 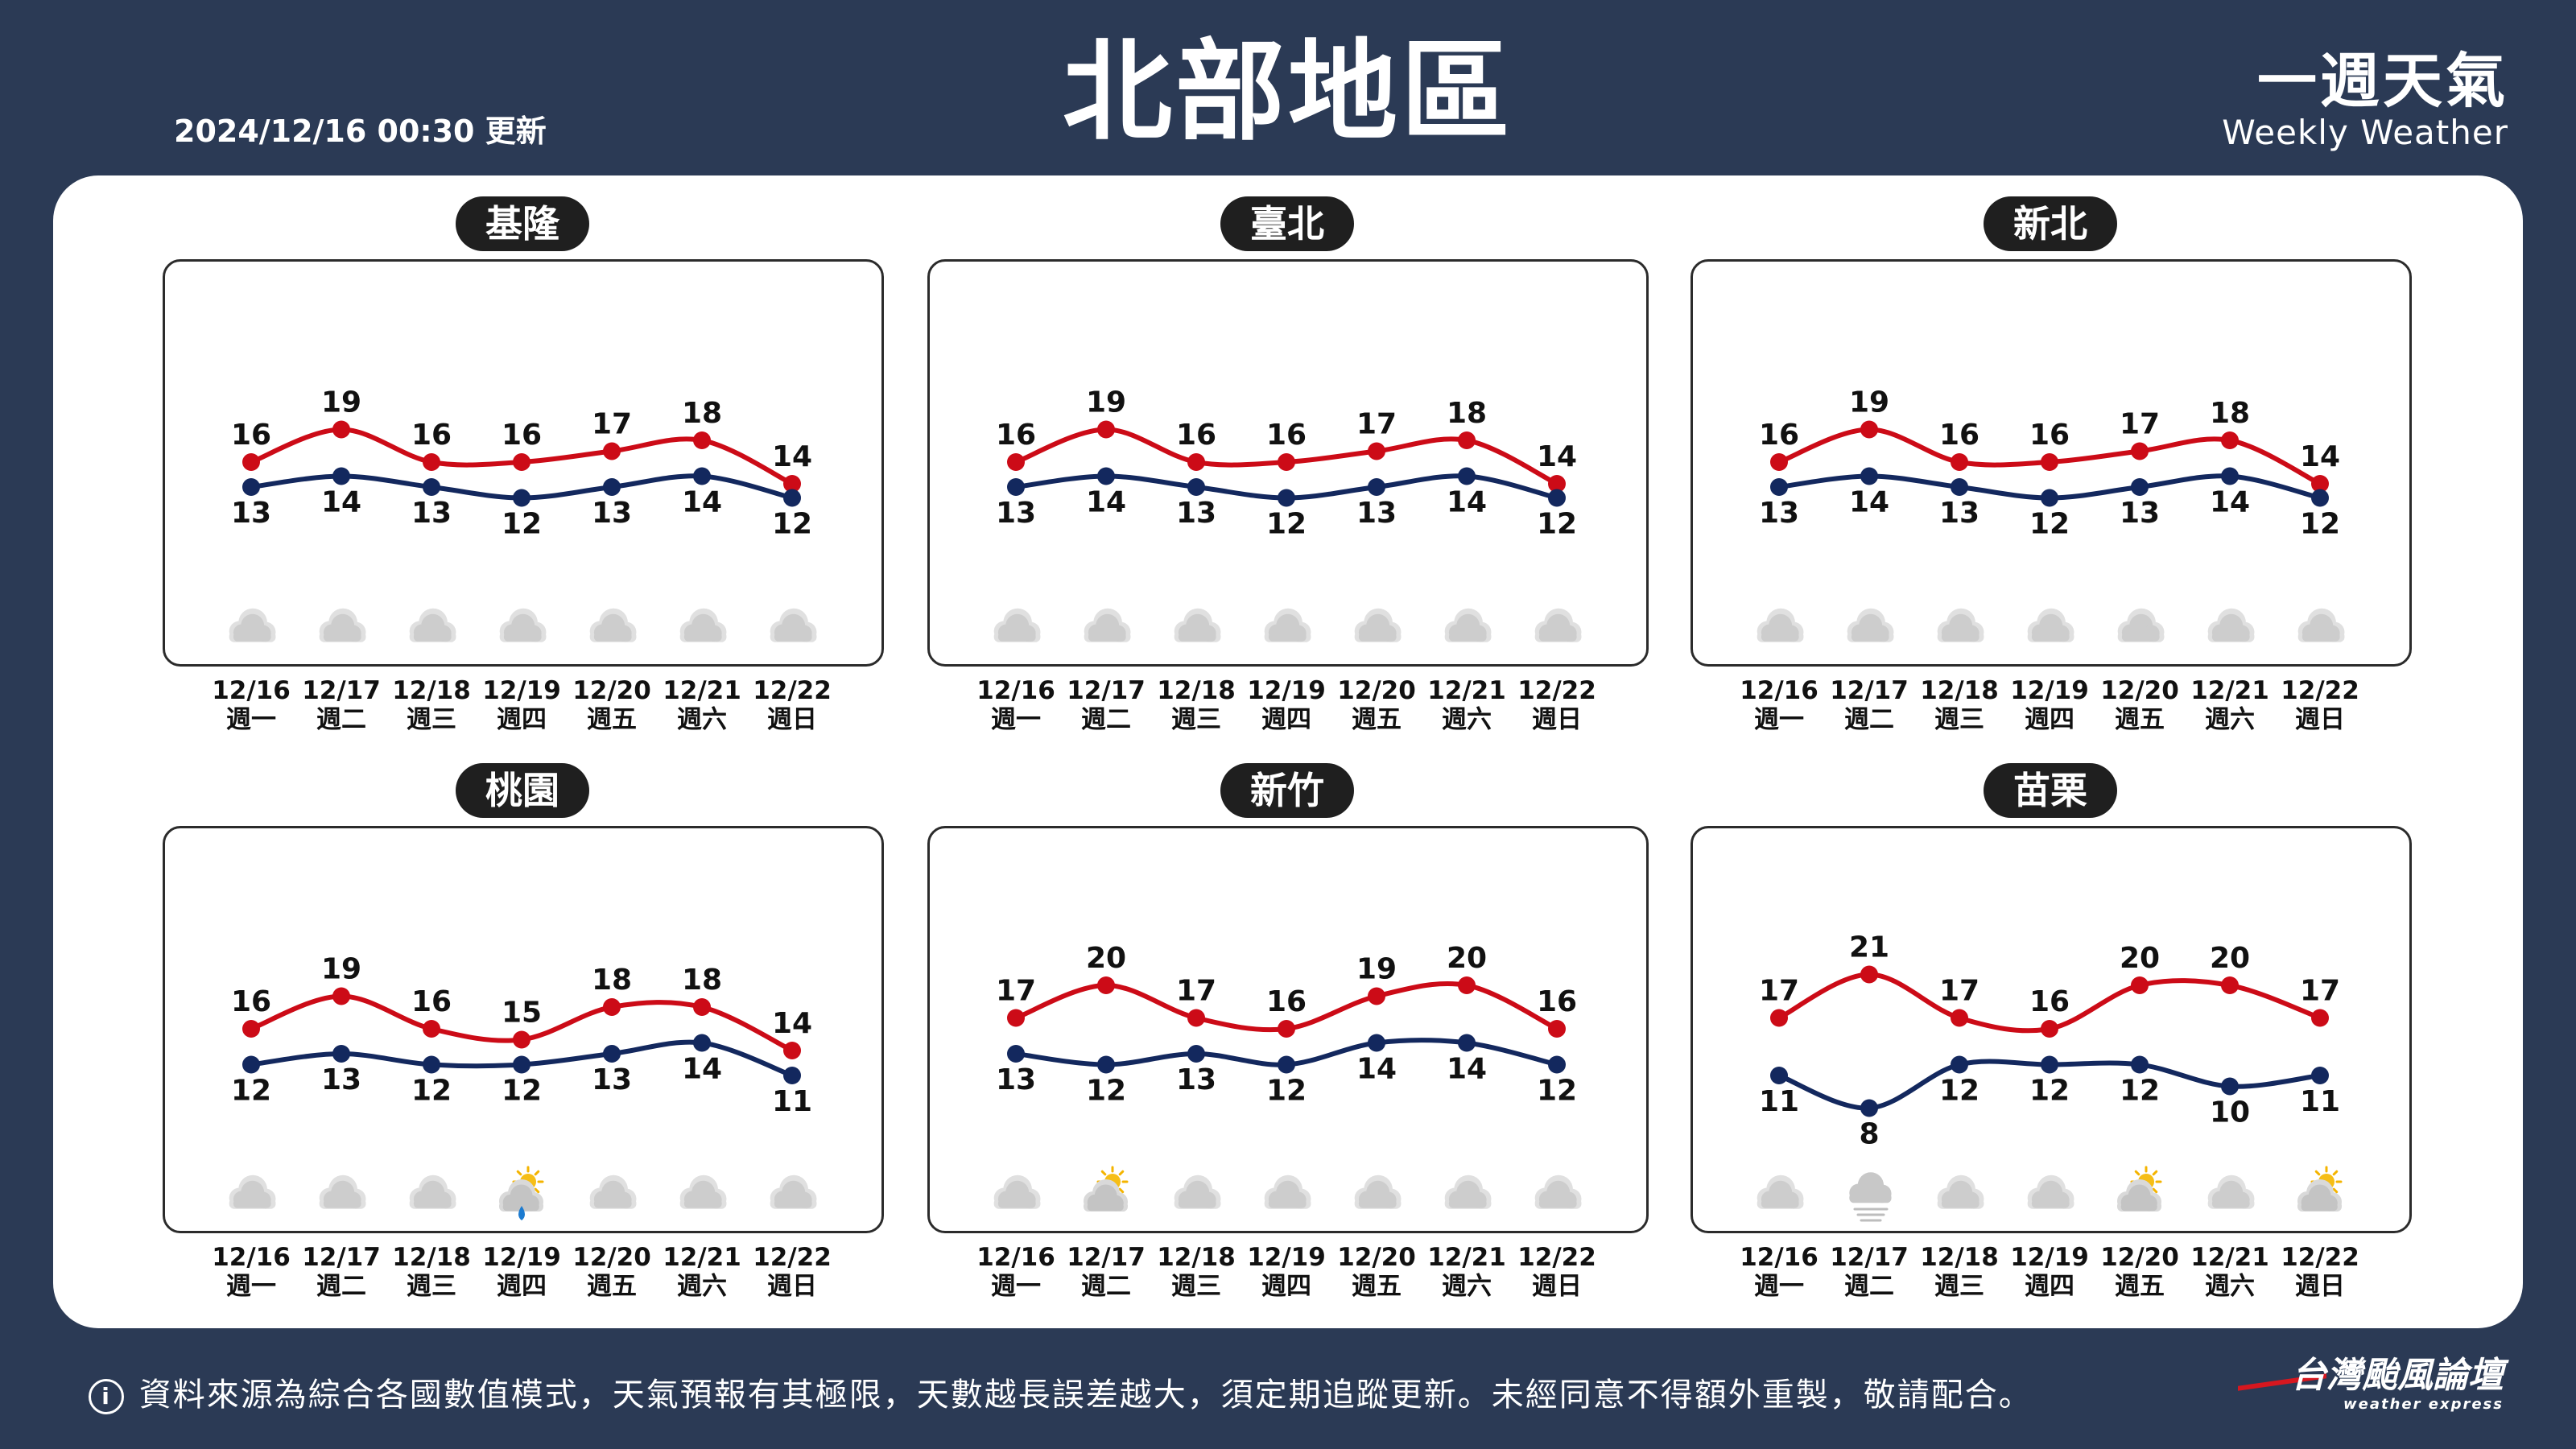 I want to click on low-temp-label: 10, so click(x=2230, y=1112).